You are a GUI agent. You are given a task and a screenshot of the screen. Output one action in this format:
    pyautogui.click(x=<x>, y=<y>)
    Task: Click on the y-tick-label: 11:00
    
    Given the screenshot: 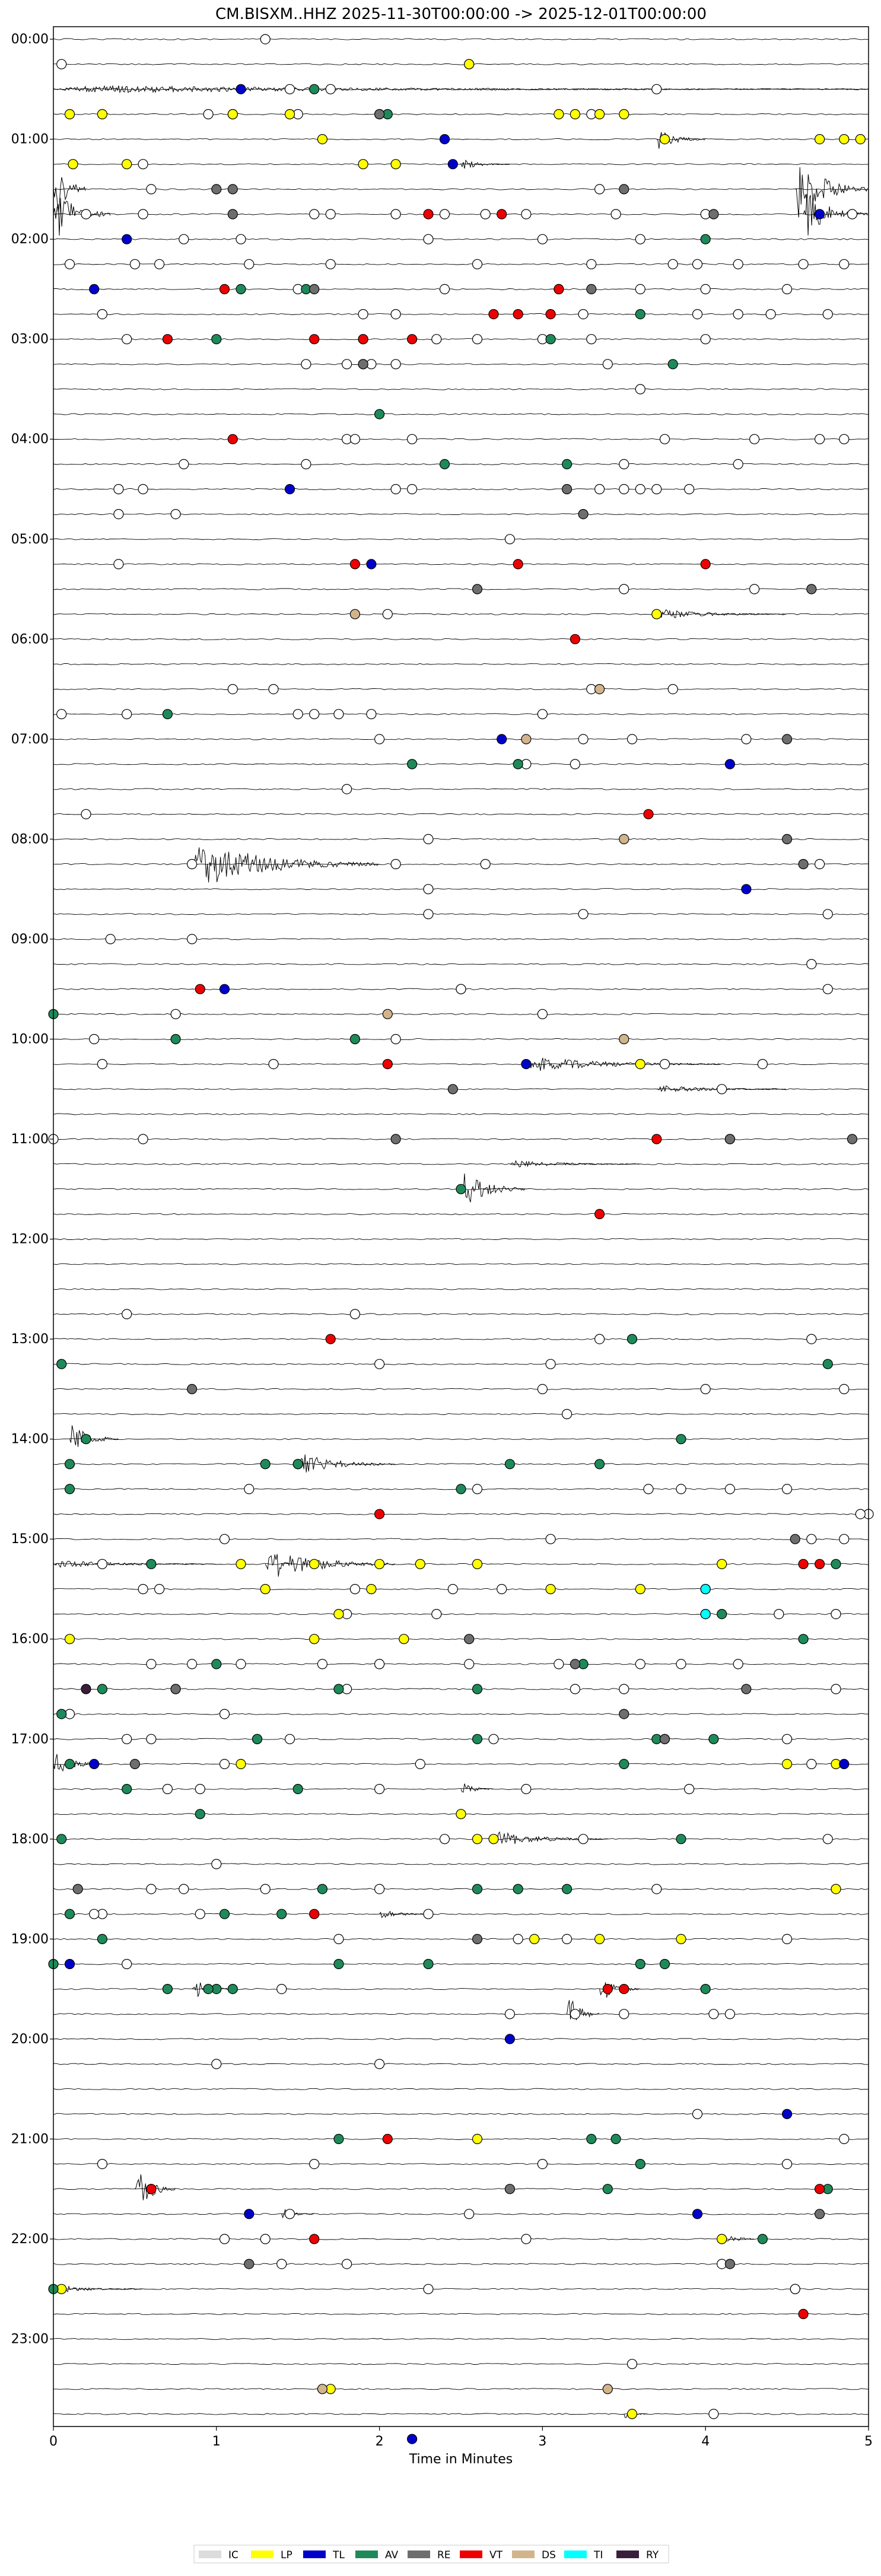 What is the action you would take?
    pyautogui.click(x=30, y=1139)
    